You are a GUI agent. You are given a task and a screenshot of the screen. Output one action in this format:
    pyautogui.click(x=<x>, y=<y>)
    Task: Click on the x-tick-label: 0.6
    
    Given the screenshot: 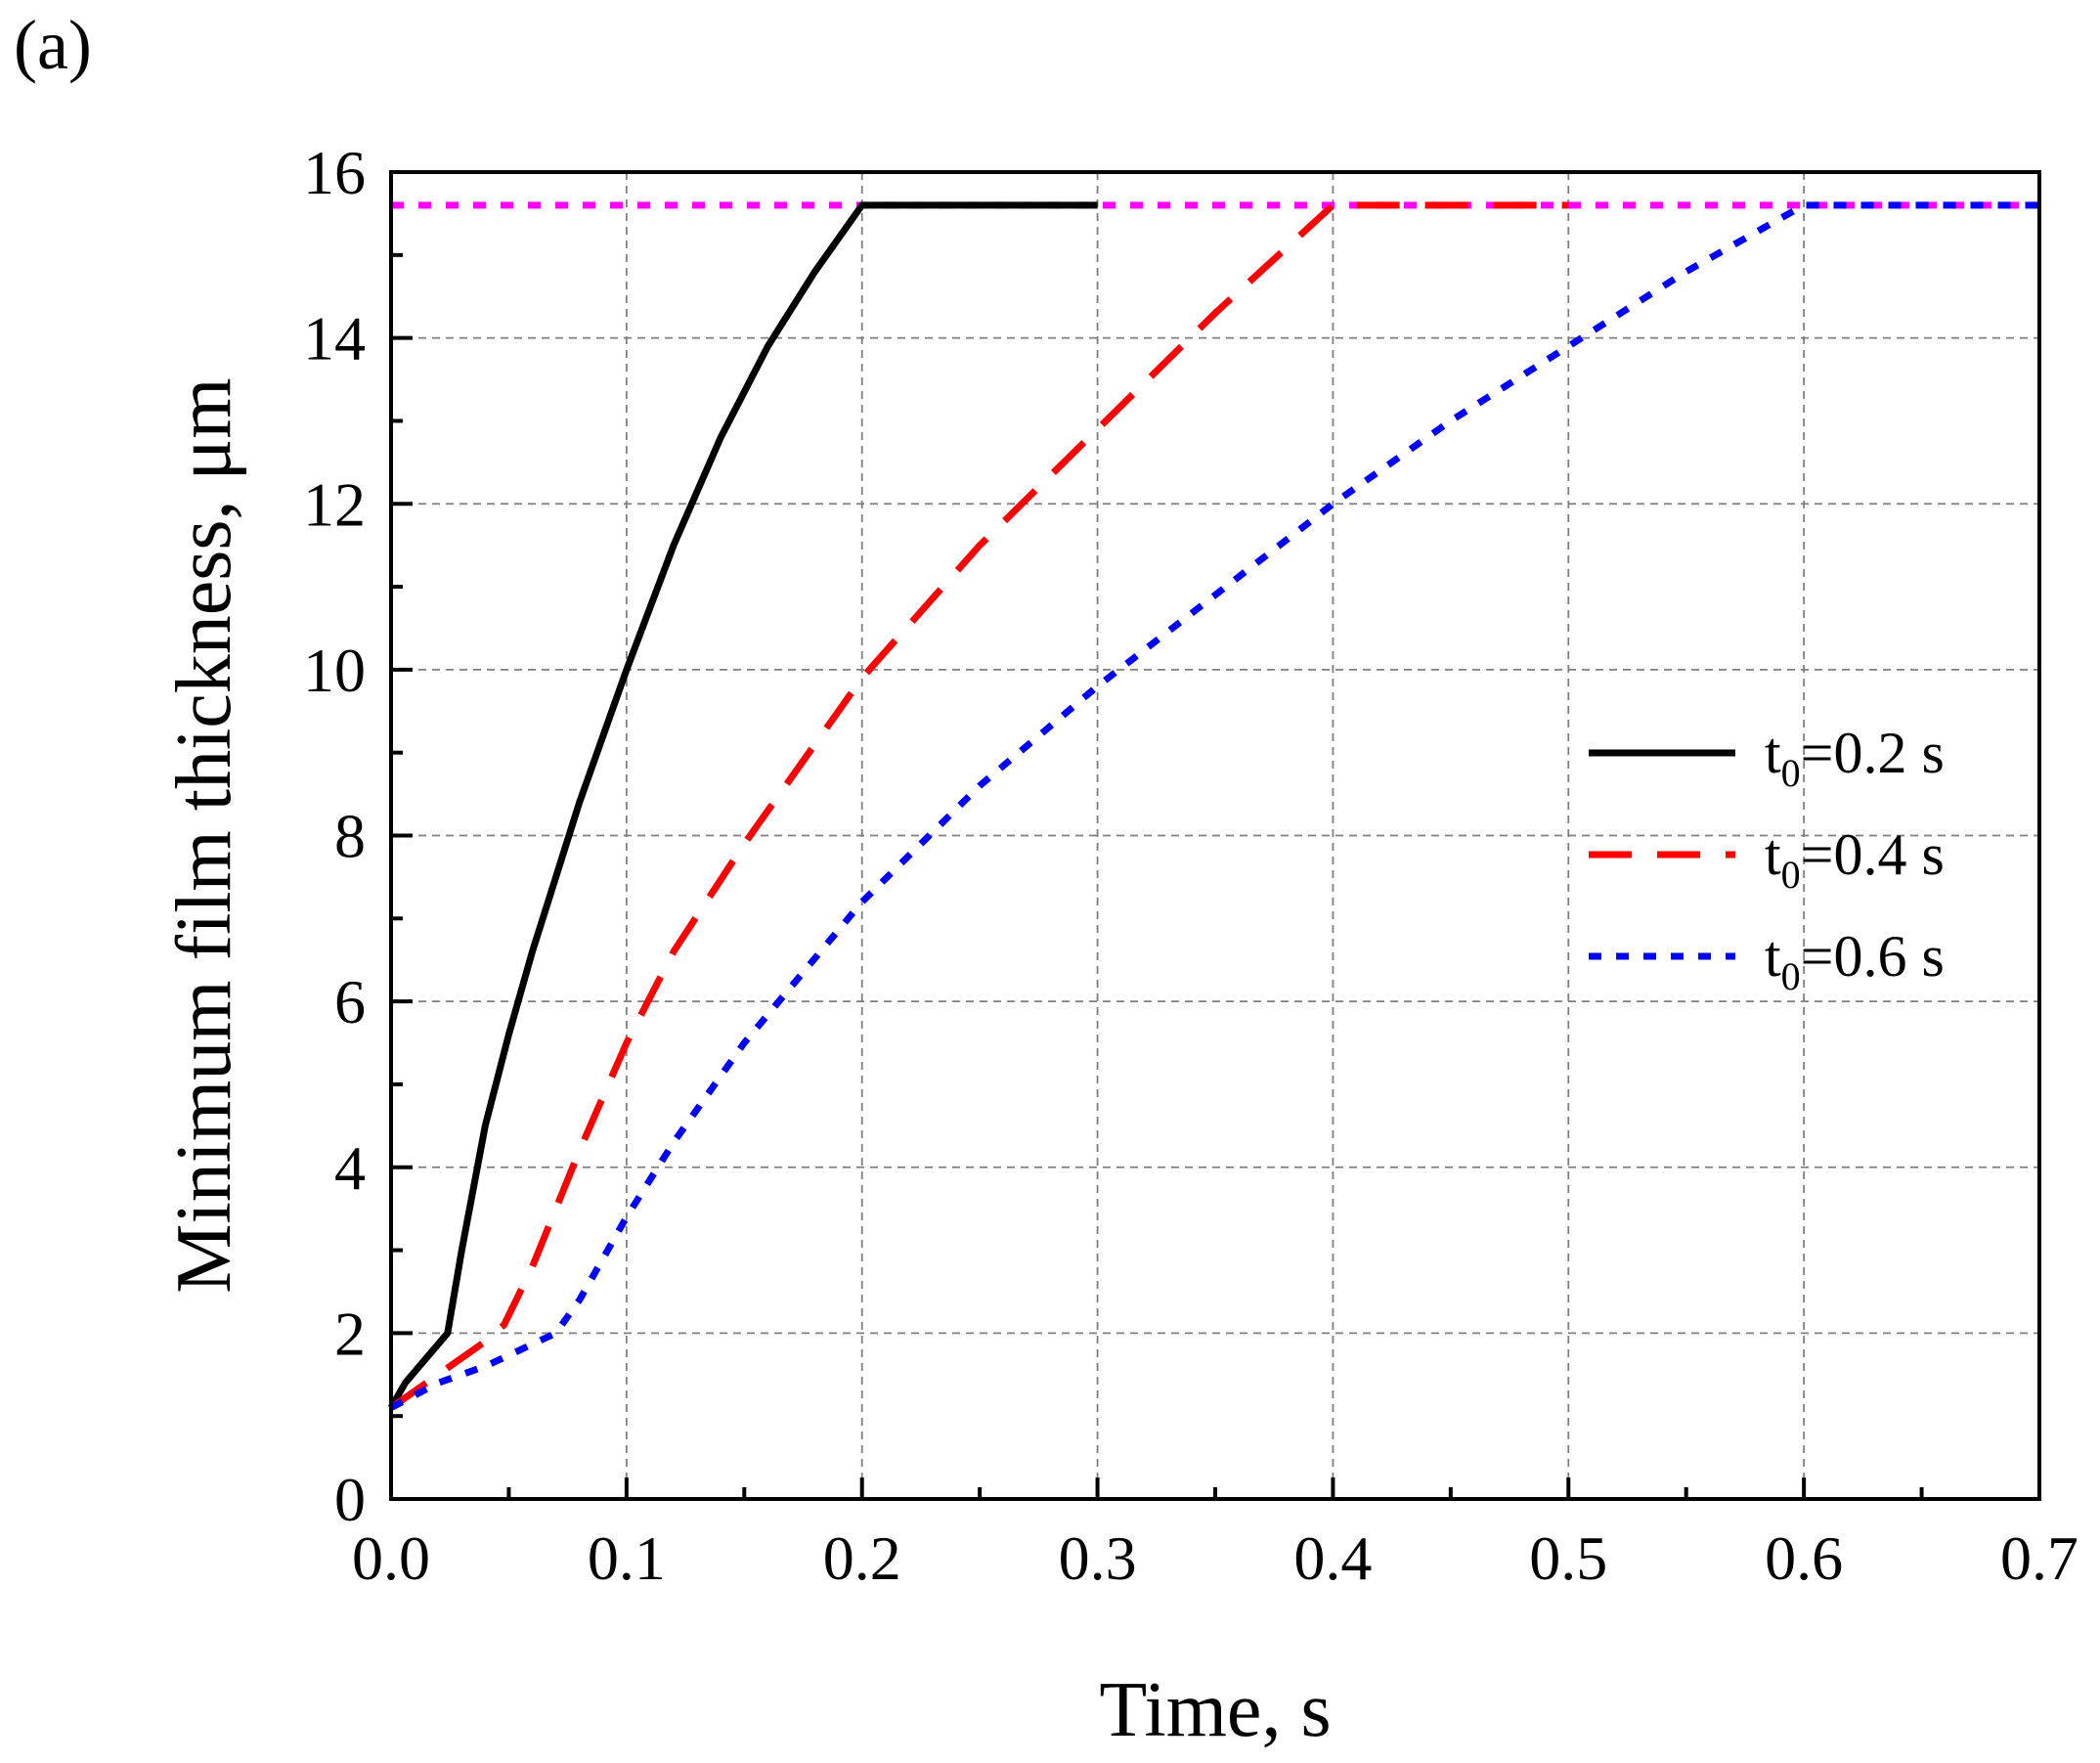 What is the action you would take?
    pyautogui.click(x=1804, y=1558)
    